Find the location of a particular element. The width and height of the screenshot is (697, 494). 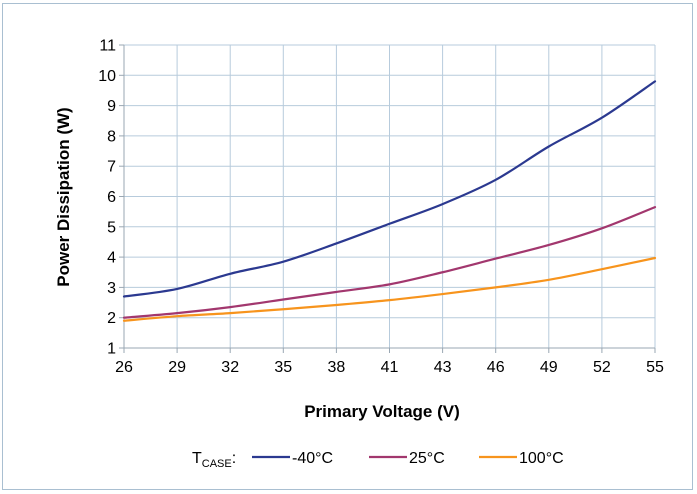

x-tick-label: 26 is located at coordinates (124, 367).